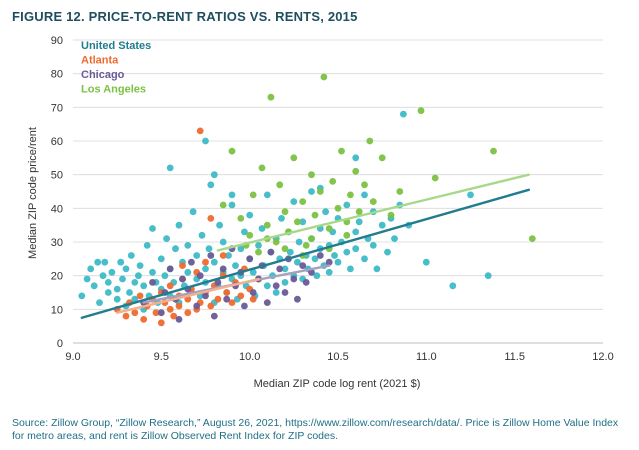  What do you see at coordinates (602, 357) in the screenshot?
I see `x-tick-label: 12.0` at bounding box center [602, 357].